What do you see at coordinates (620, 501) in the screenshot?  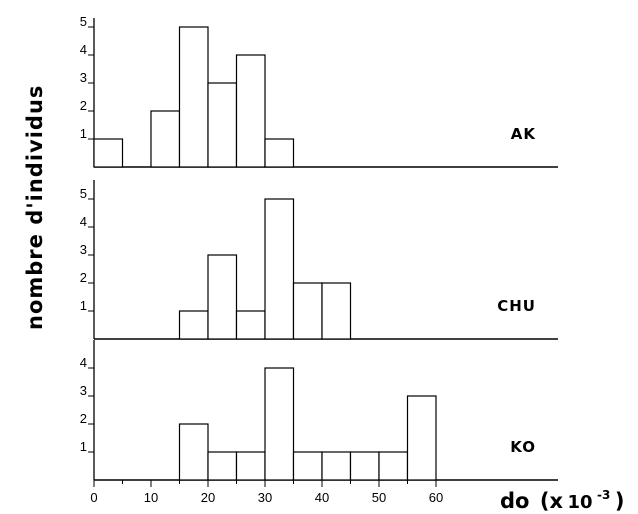 I see `x-axis-label-unit-close: )` at bounding box center [620, 501].